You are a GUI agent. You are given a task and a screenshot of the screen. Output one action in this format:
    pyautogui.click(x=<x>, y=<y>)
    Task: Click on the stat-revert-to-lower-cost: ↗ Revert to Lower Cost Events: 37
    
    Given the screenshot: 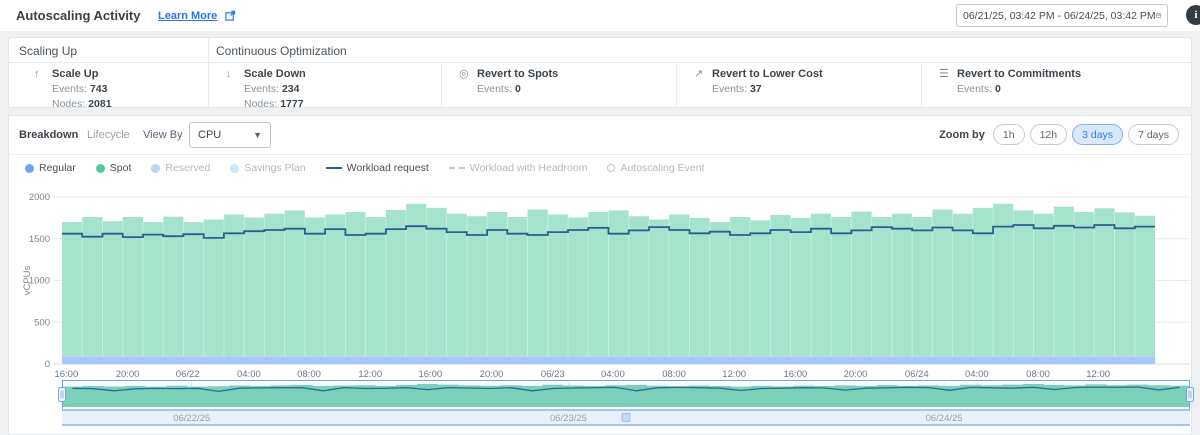 What is the action you would take?
    pyautogui.click(x=758, y=81)
    